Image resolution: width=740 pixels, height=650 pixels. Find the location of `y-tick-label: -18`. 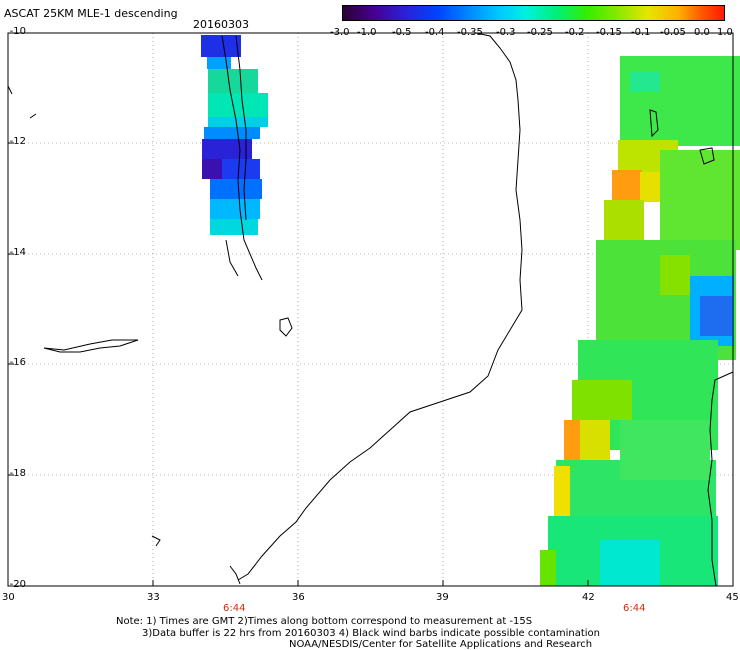

y-tick-label: -18 is located at coordinates (17, 473).